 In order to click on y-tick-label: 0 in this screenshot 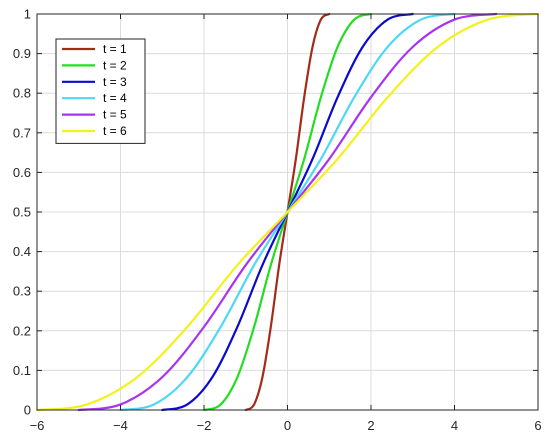, I will do `click(27, 410)`.